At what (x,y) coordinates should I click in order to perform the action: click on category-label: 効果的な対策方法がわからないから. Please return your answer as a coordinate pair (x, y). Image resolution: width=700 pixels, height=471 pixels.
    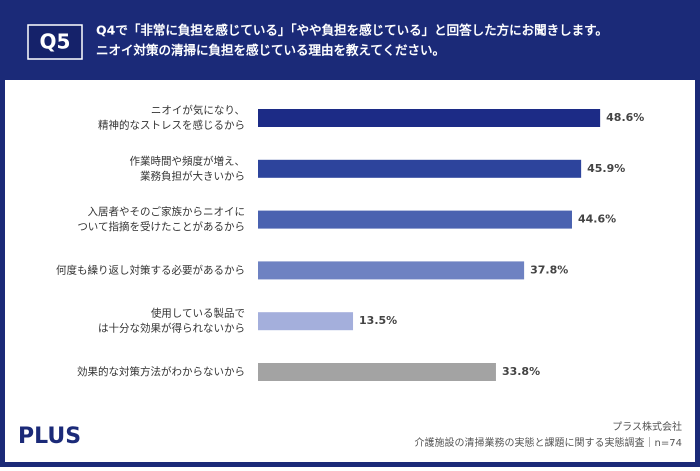
    Looking at the image, I should click on (161, 371).